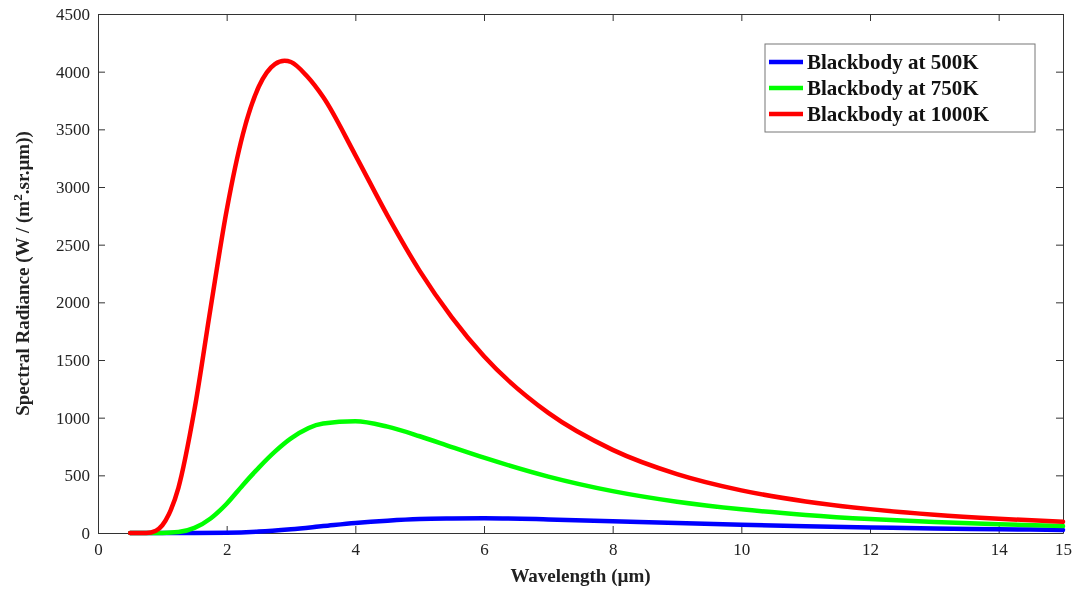 The height and width of the screenshot is (590, 1073). I want to click on x-tick-label: 8, so click(613, 550).